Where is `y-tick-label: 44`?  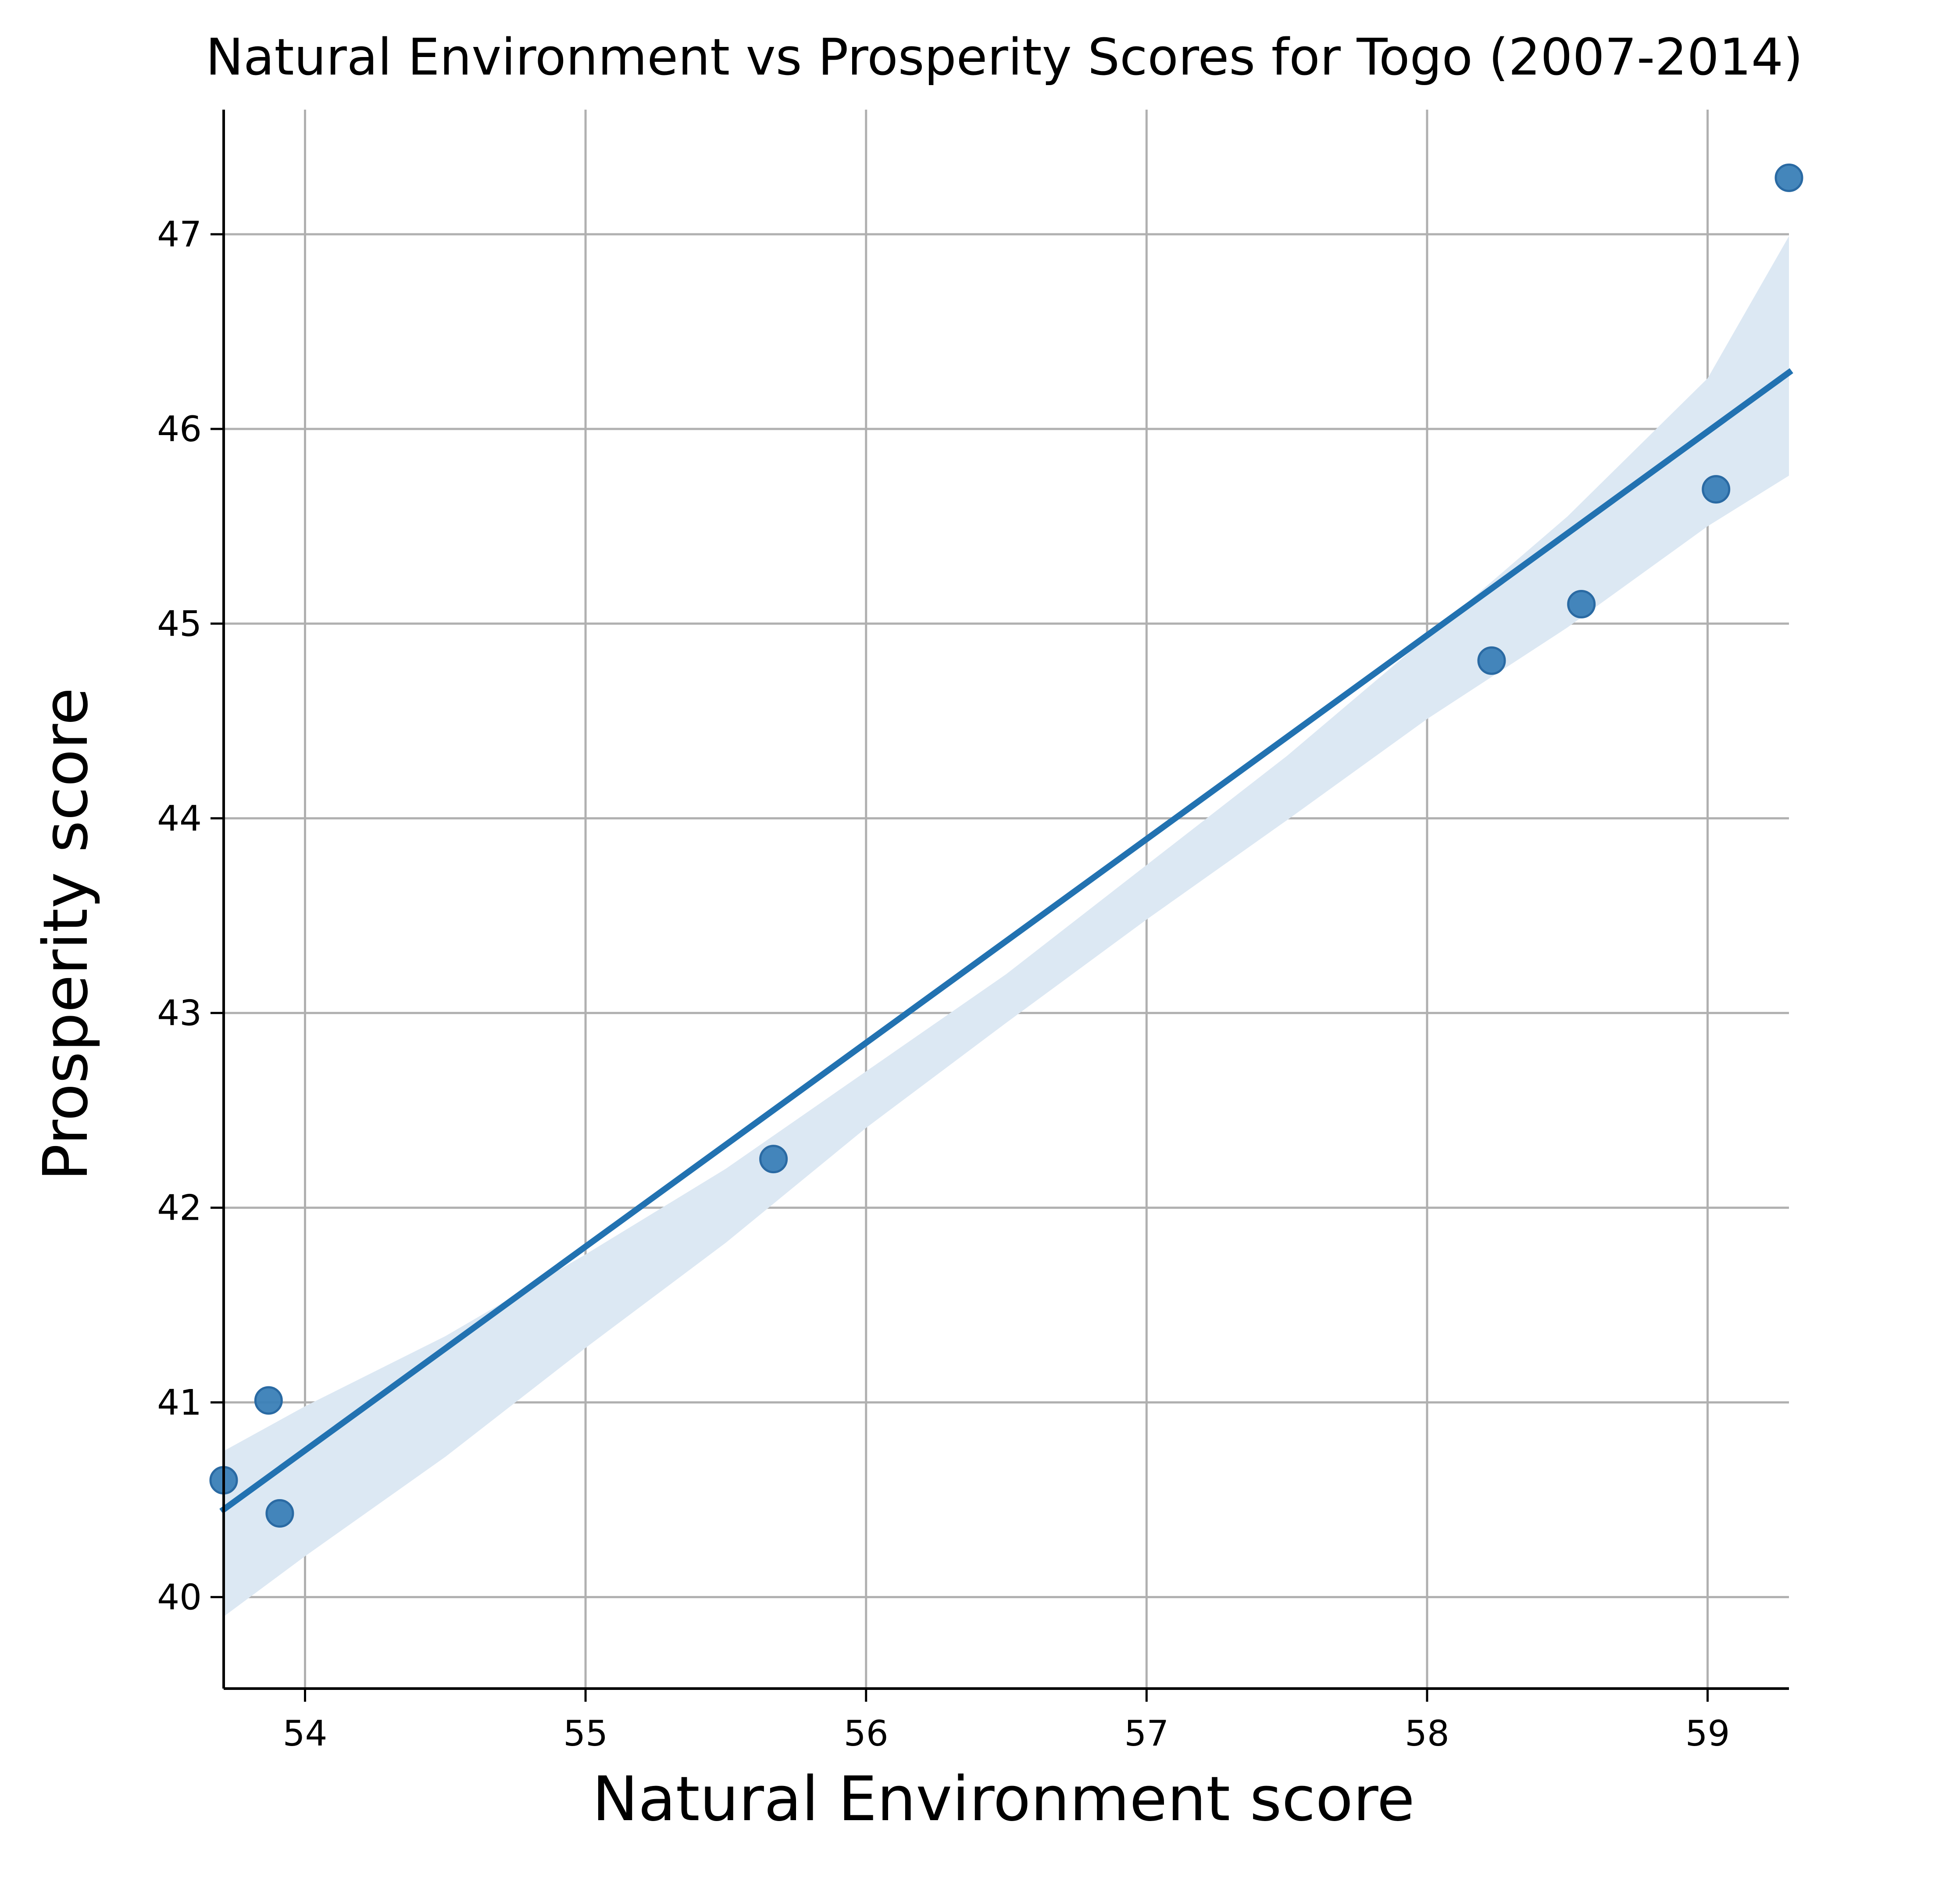
y-tick-label: 44 is located at coordinates (179, 818).